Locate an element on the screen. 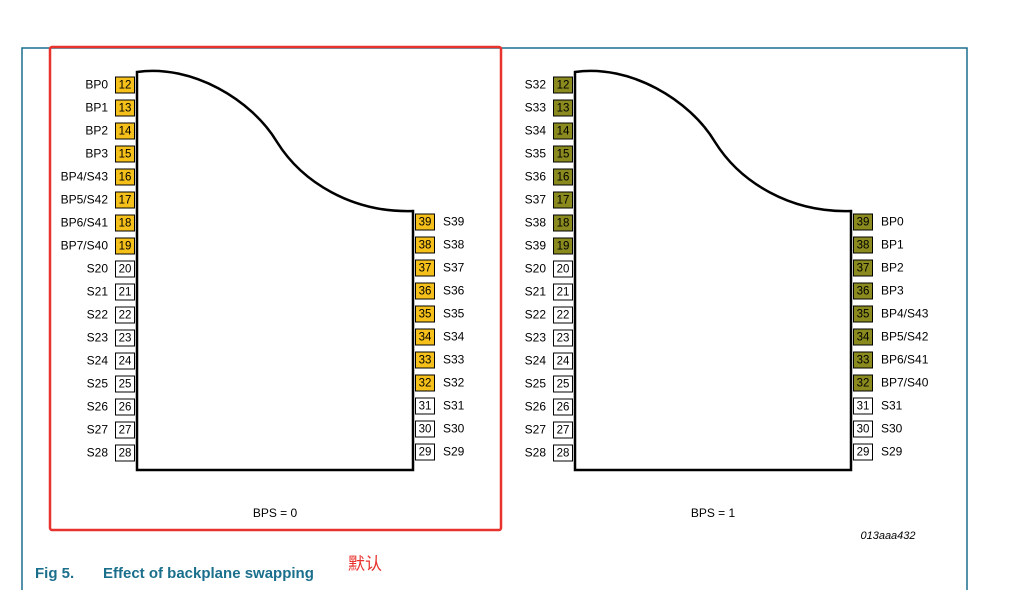 The width and height of the screenshot is (1024, 603). pin-number: 15 is located at coordinates (125, 155).